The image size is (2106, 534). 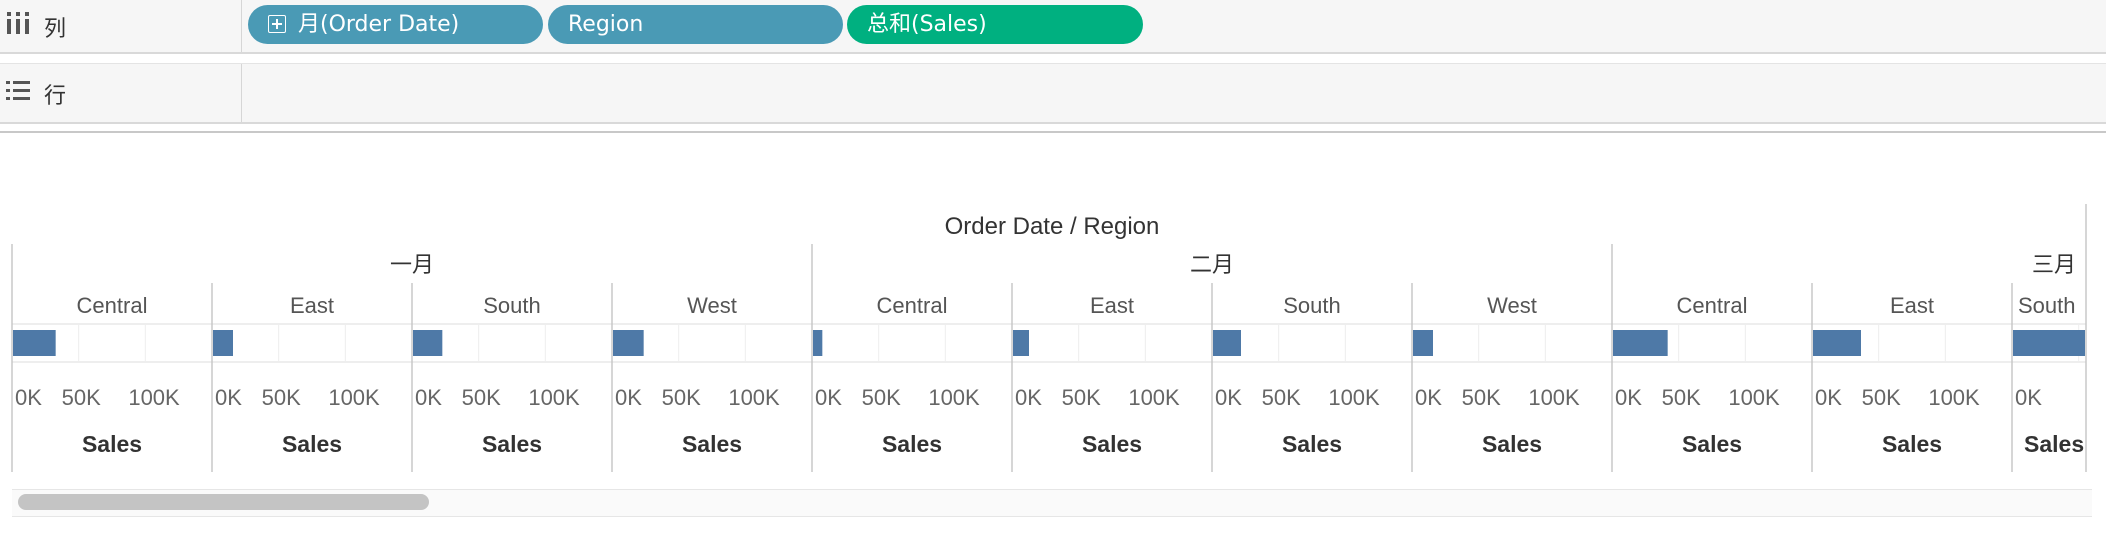 What do you see at coordinates (18, 90) in the screenshot?
I see `rows-list-icon` at bounding box center [18, 90].